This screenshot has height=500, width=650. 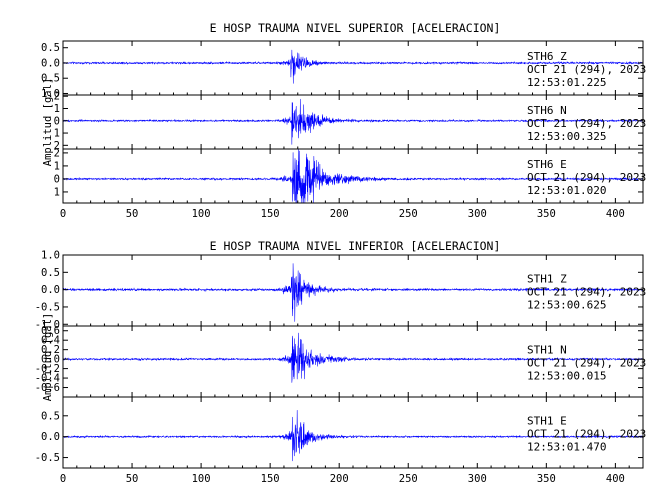 I want to click on y-tick-label: -0.6, so click(x=47, y=388).